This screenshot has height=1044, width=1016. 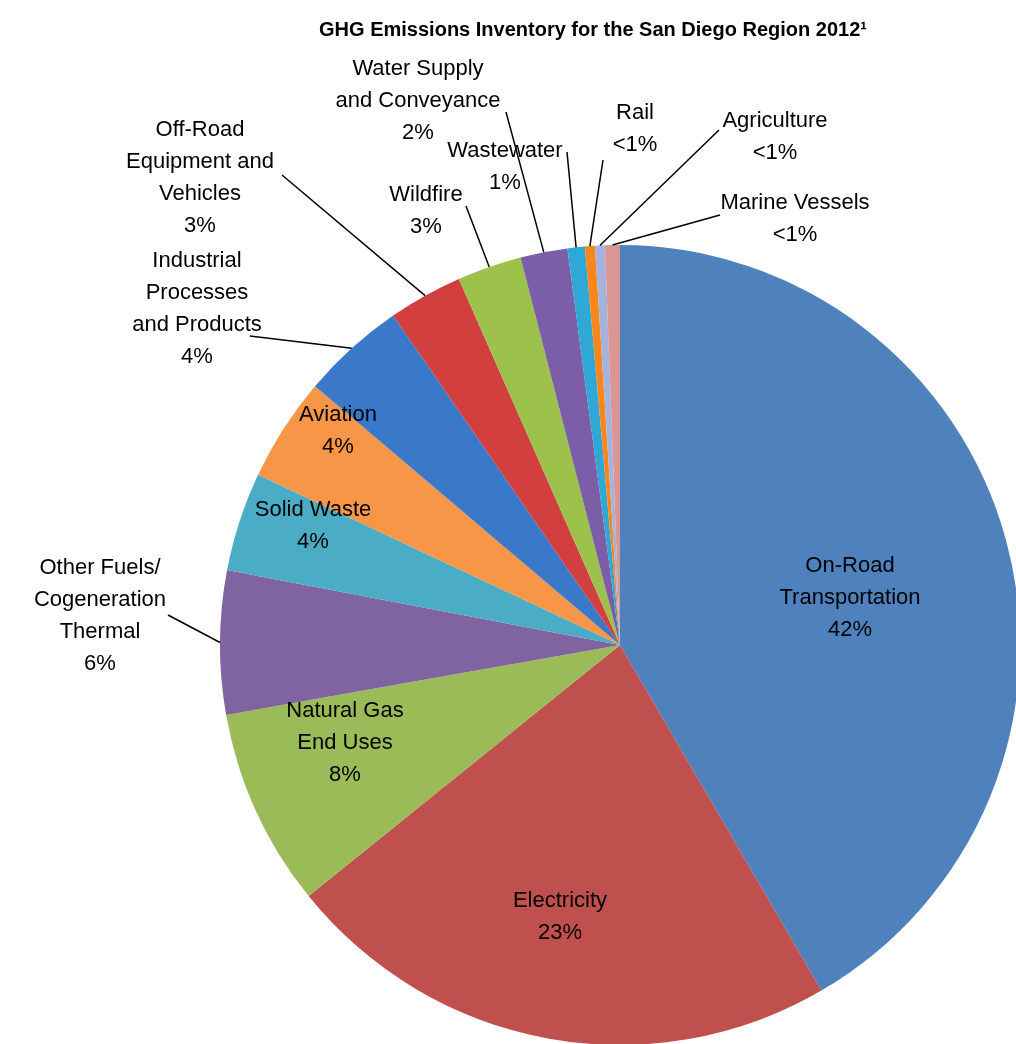 I want to click on slice-label: Agriculture, so click(x=775, y=119).